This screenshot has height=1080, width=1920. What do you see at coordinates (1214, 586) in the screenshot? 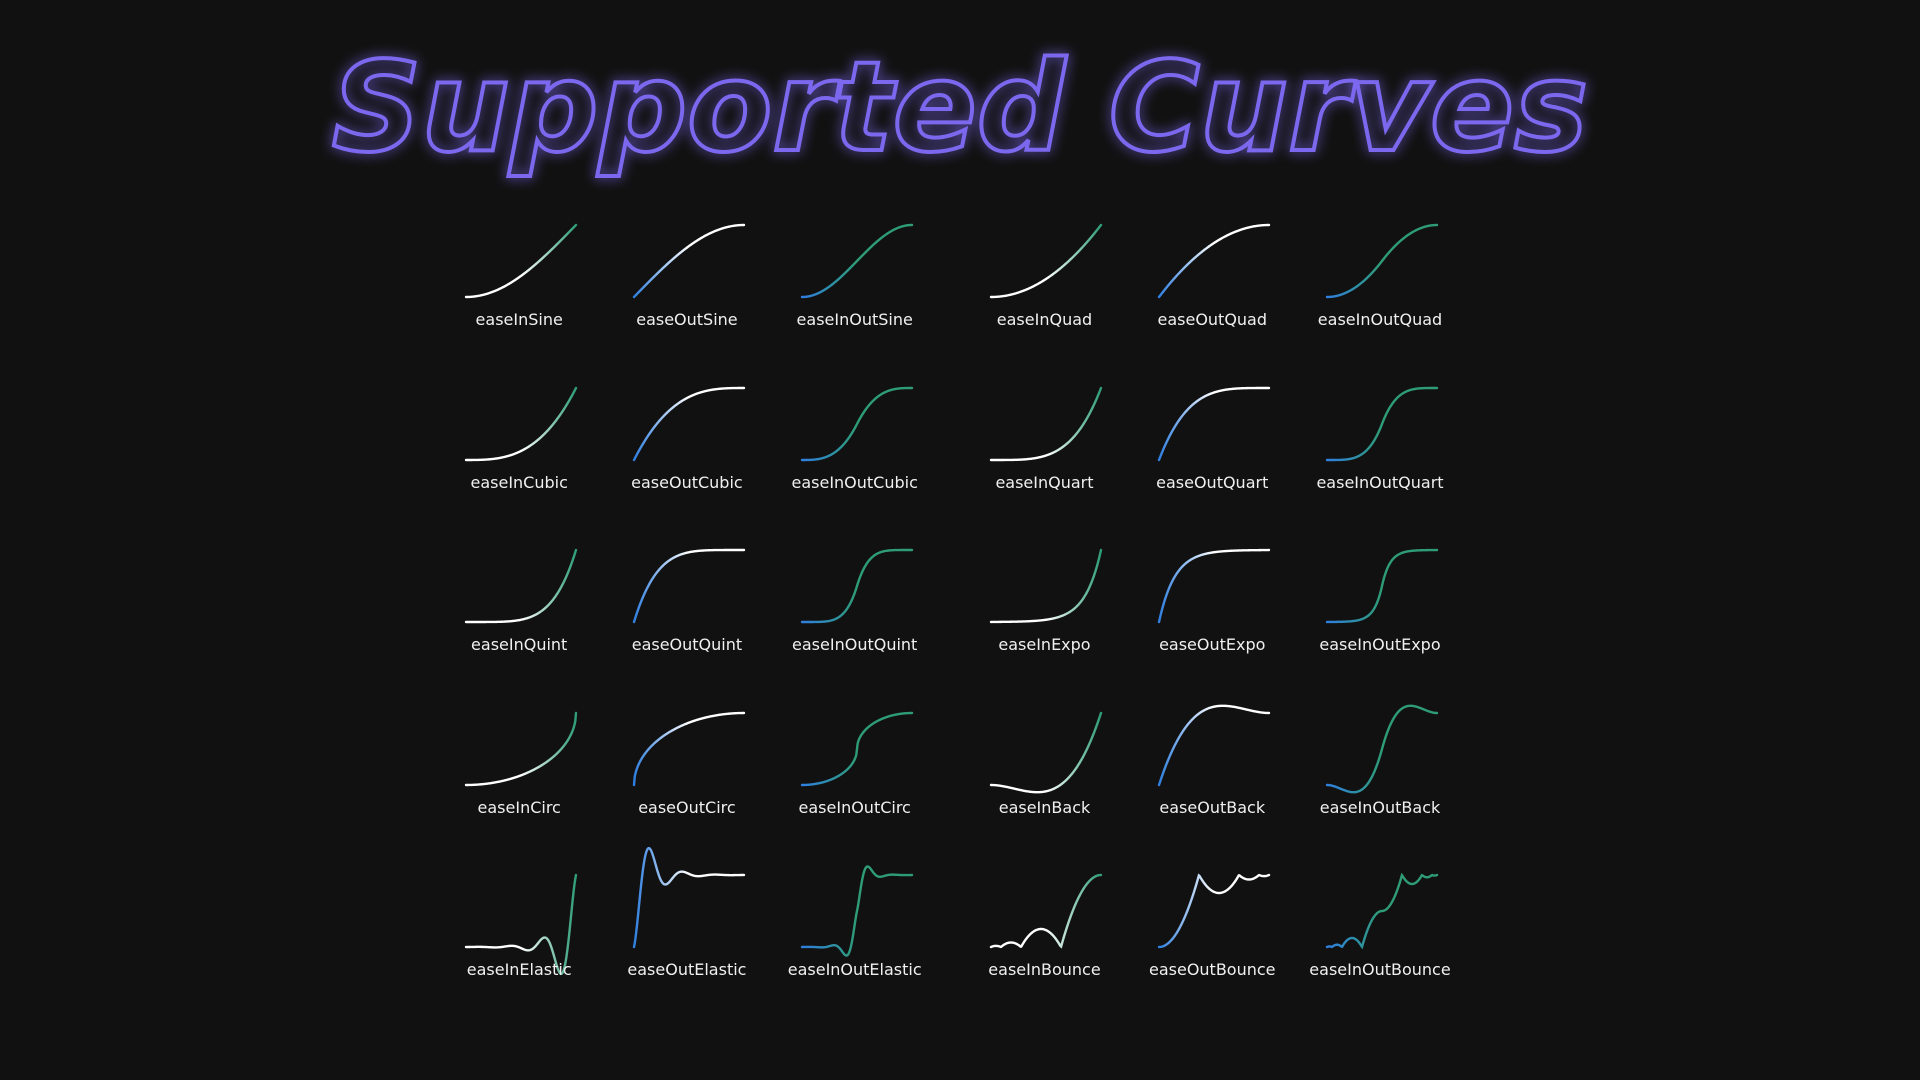
I see `curve-line-easeoutexpo` at bounding box center [1214, 586].